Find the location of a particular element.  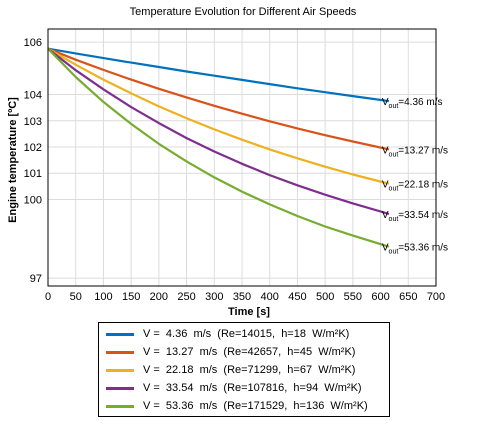

x-tick-label: 600 is located at coordinates (380, 297).